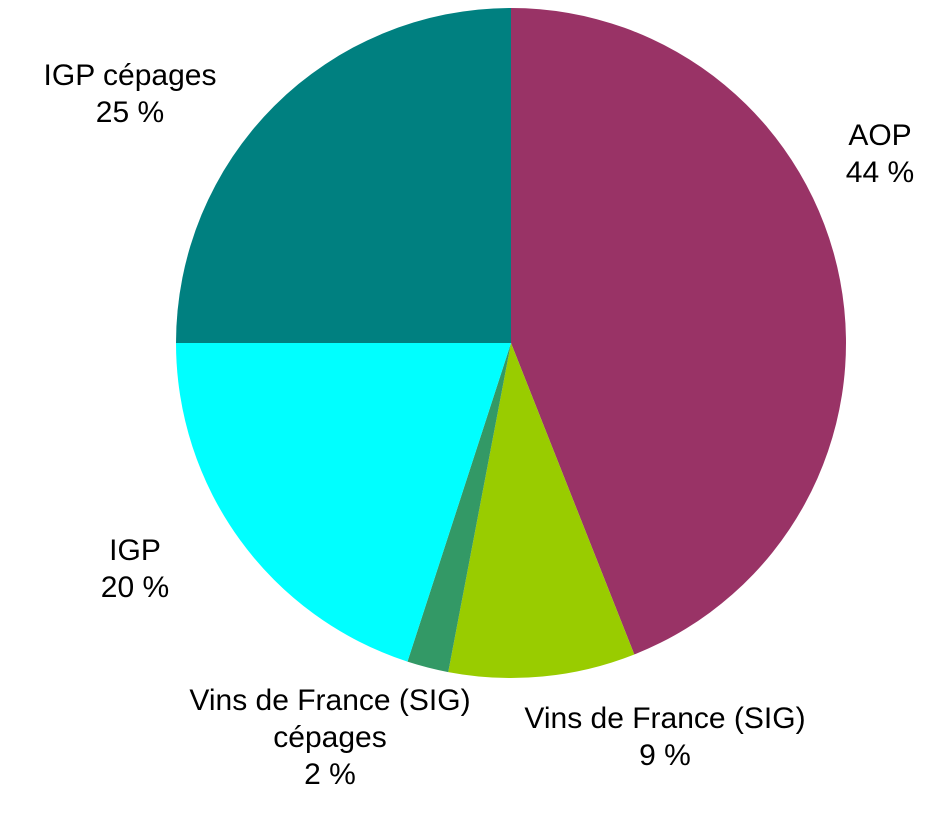 This screenshot has height=827, width=938. I want to click on slice-label: IGP cépages 25 %, so click(137, 94).